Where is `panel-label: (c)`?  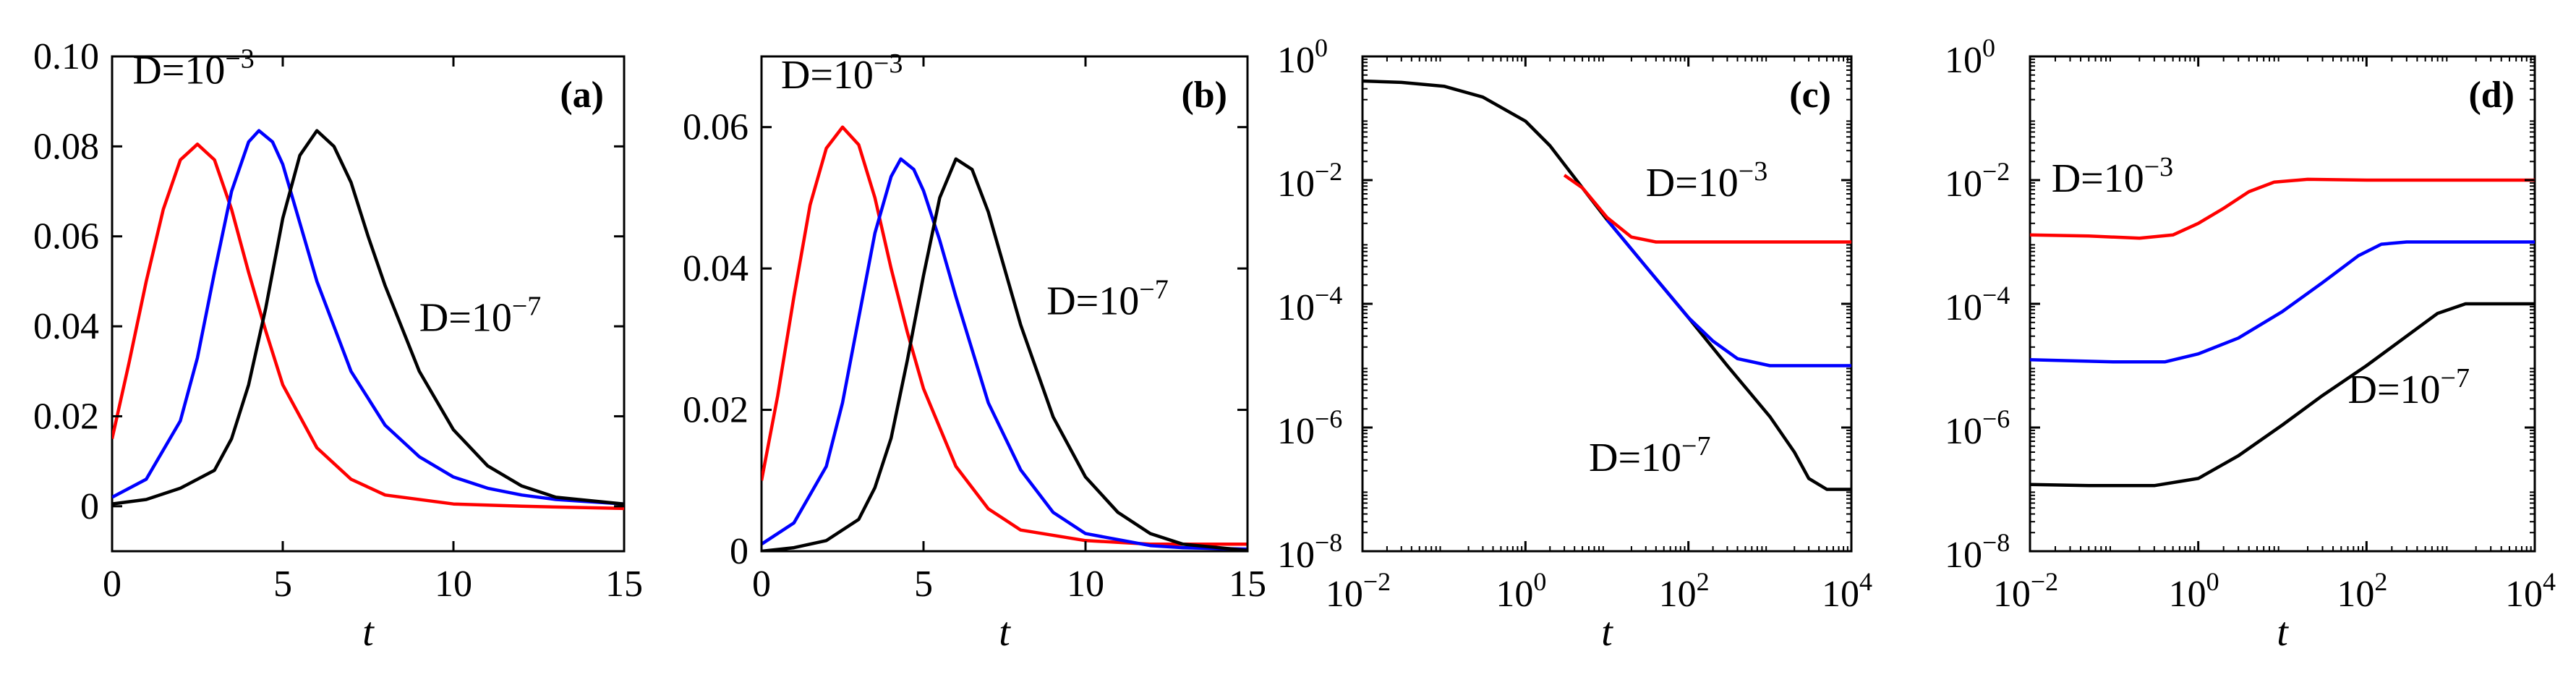
panel-label: (c) is located at coordinates (1810, 95).